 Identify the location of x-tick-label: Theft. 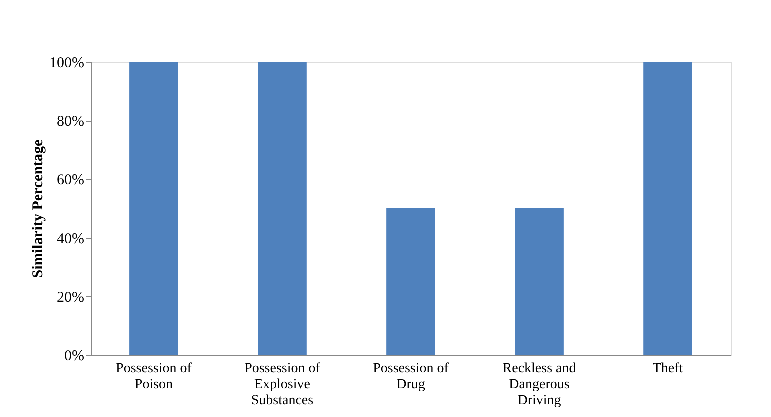
(668, 369).